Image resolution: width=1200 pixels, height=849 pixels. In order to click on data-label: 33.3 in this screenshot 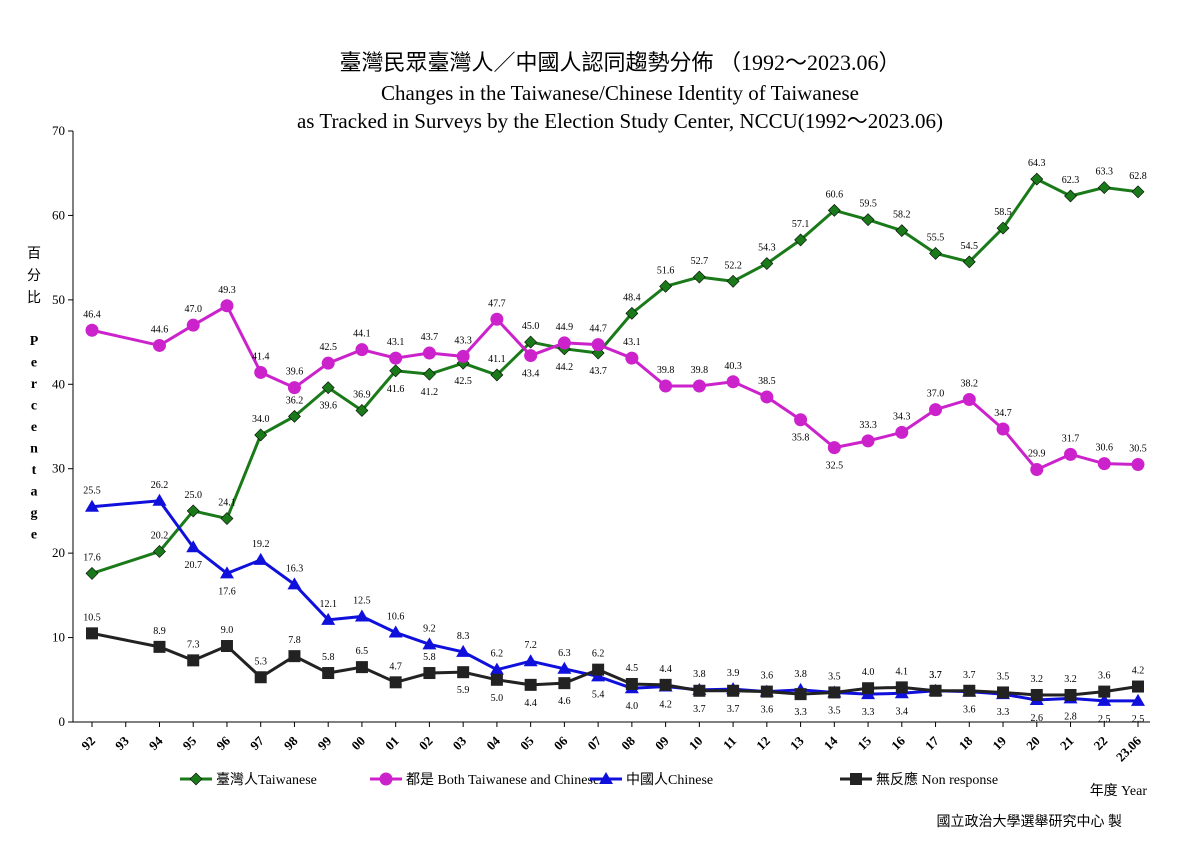, I will do `click(868, 425)`.